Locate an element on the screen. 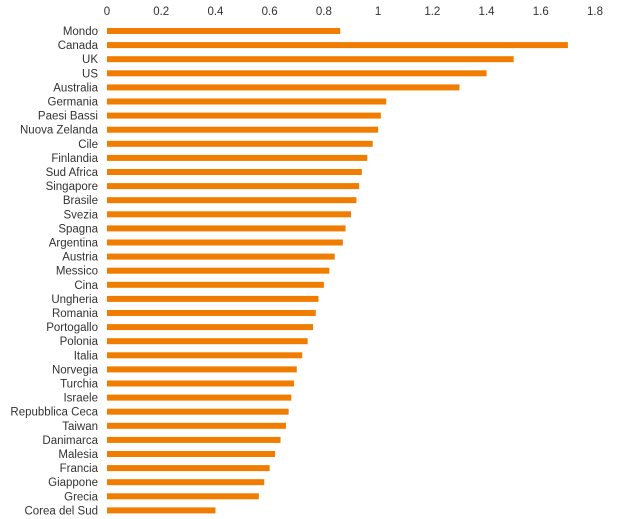  category-label: Grecia is located at coordinates (81, 497).